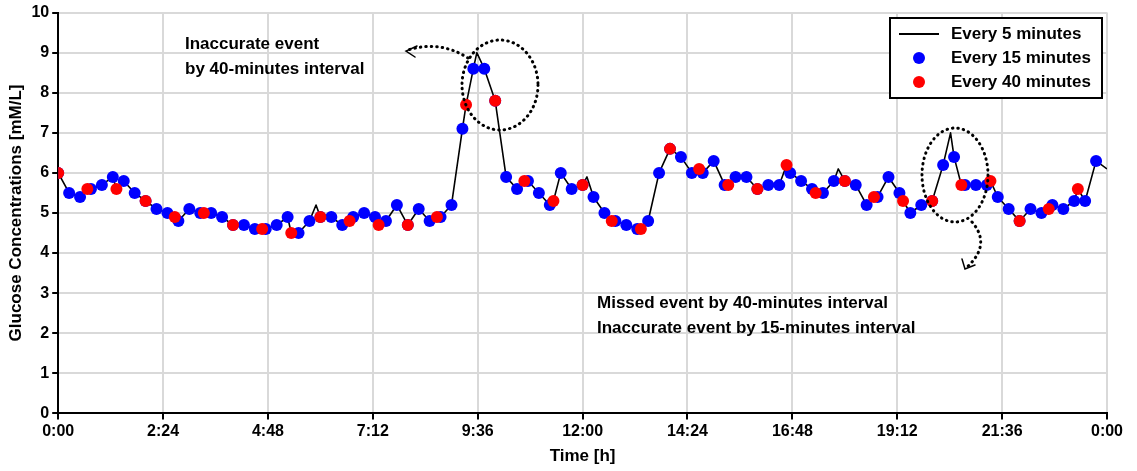  What do you see at coordinates (268, 431) in the screenshot?
I see `x-tick-label: 4:48` at bounding box center [268, 431].